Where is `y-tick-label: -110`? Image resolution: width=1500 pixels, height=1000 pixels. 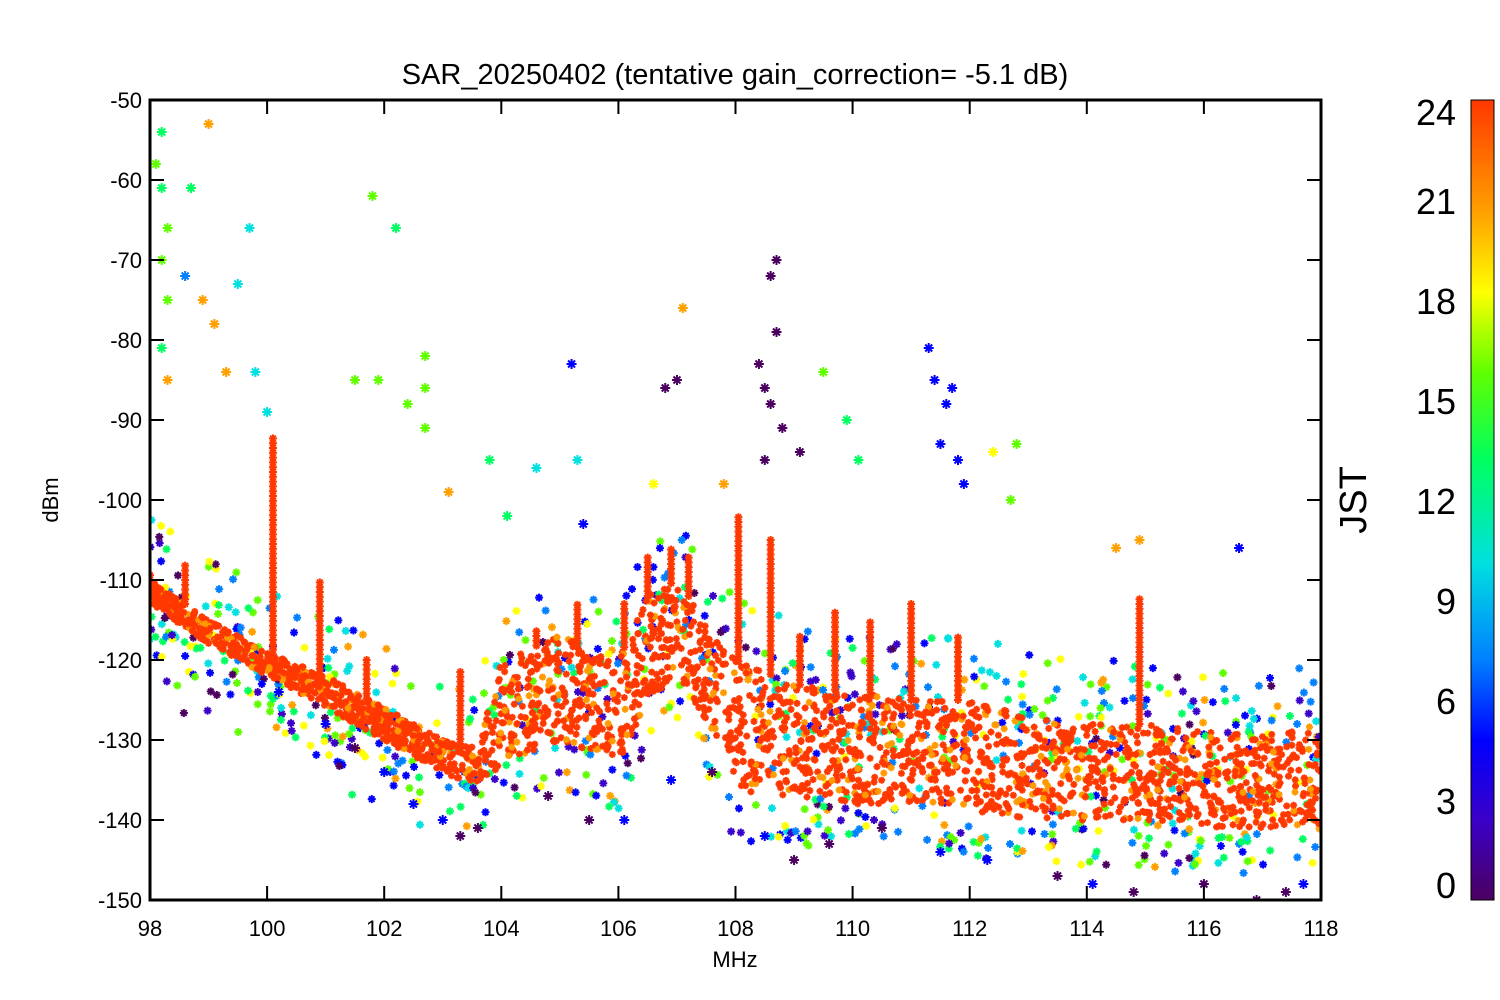
y-tick-label: -110 is located at coordinates (121, 580).